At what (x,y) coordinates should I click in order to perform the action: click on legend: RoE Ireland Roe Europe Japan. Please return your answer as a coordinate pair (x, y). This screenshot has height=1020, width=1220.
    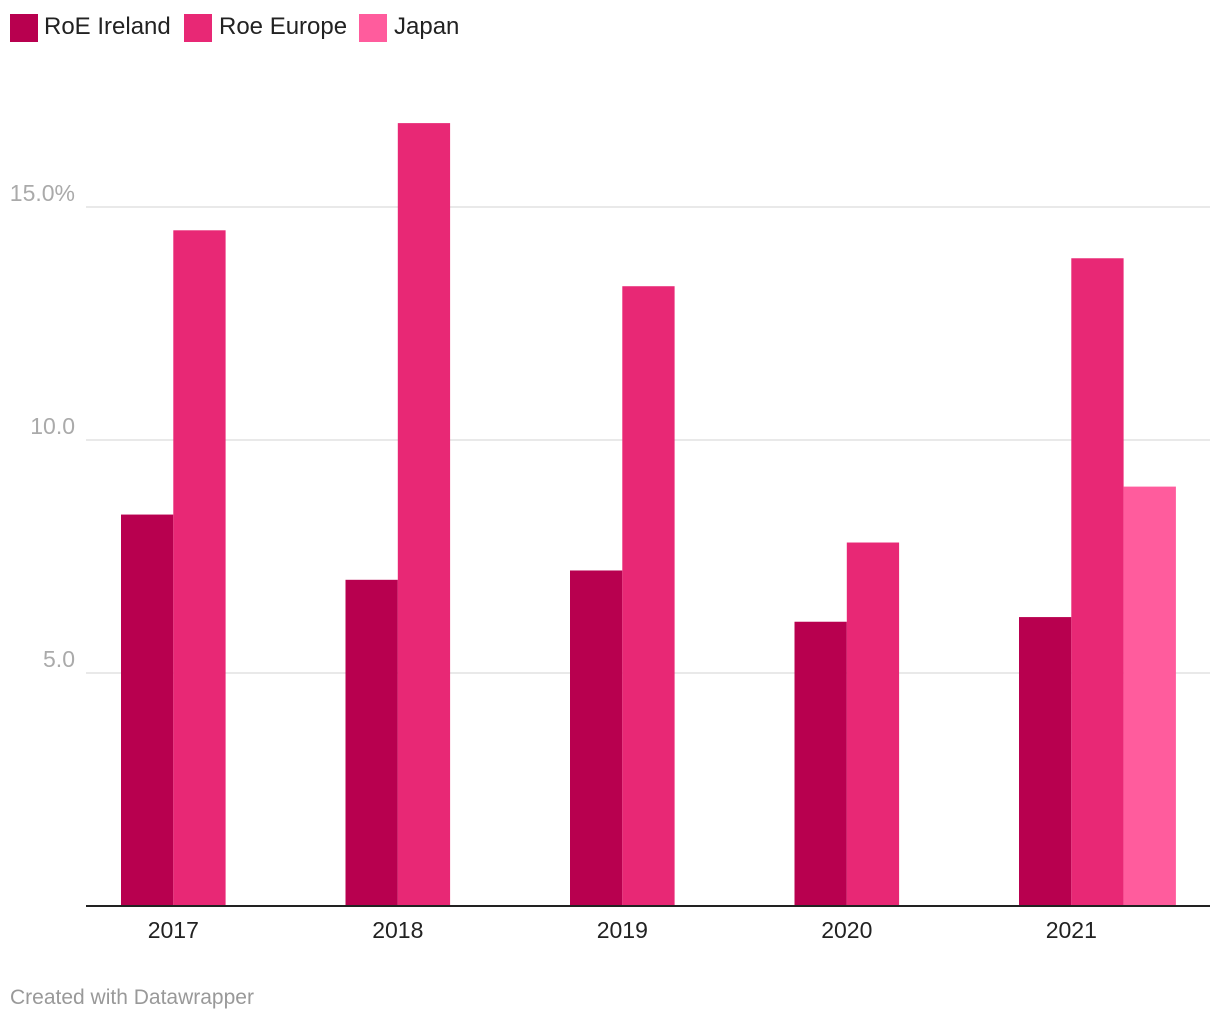
    Looking at the image, I should click on (234, 27).